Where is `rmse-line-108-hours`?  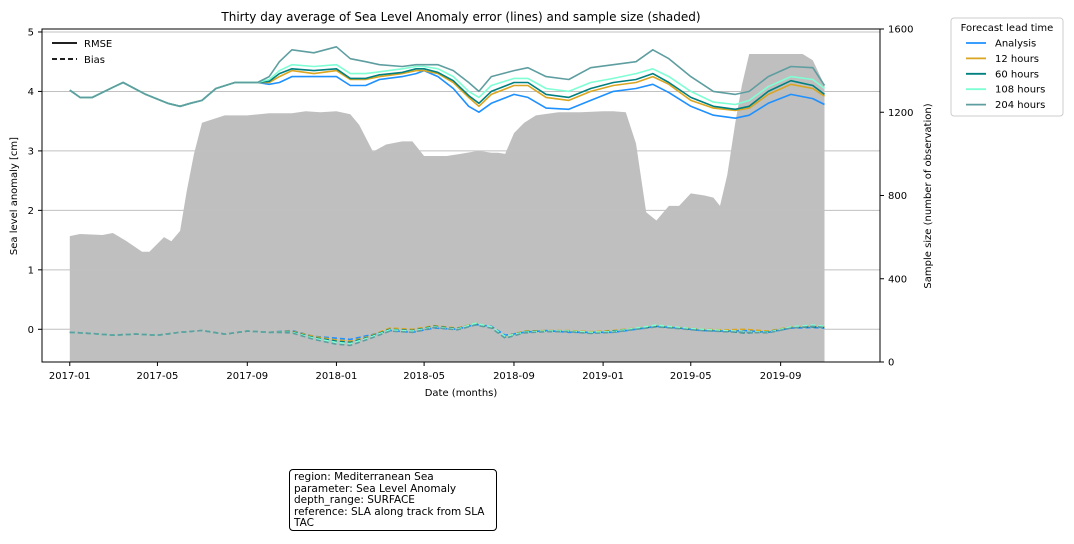 rmse-line-108-hours is located at coordinates (447, 85).